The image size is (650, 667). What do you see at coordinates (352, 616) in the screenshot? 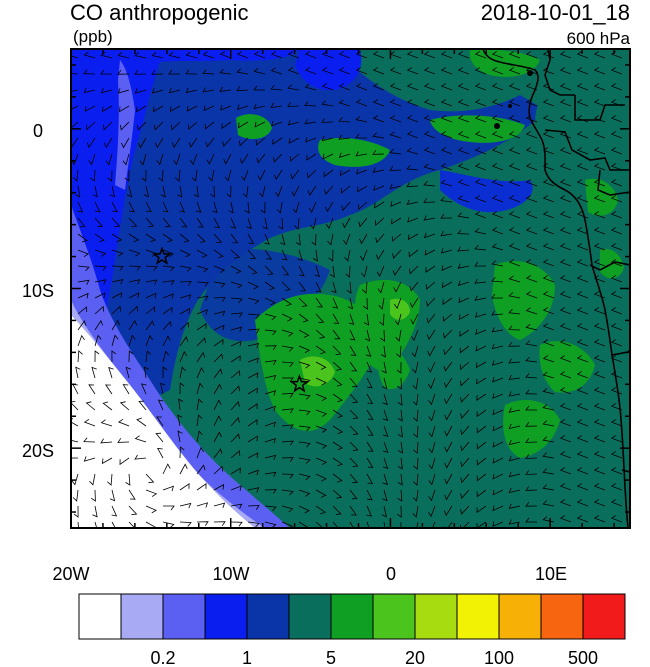
I see `colorbar` at bounding box center [352, 616].